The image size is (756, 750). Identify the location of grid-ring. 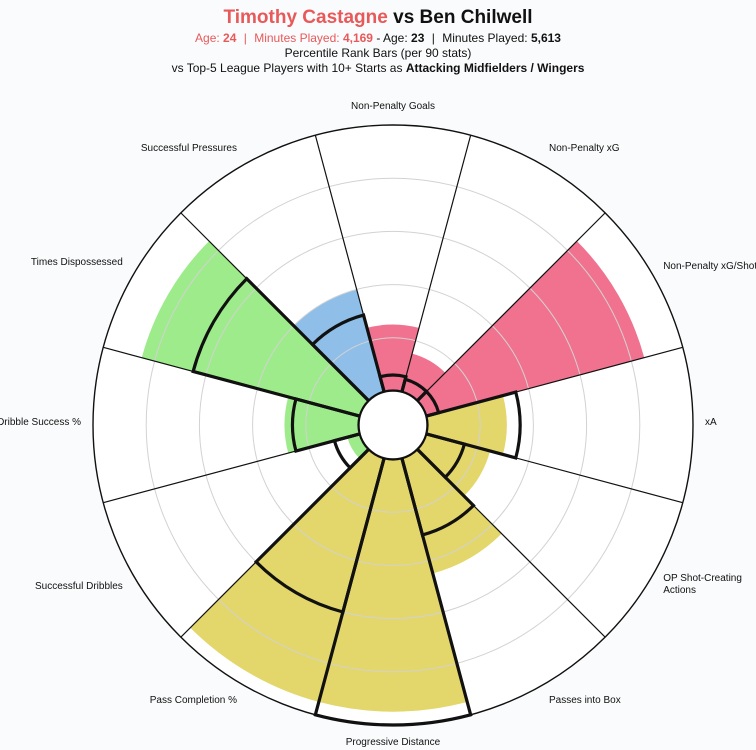
(393, 425).